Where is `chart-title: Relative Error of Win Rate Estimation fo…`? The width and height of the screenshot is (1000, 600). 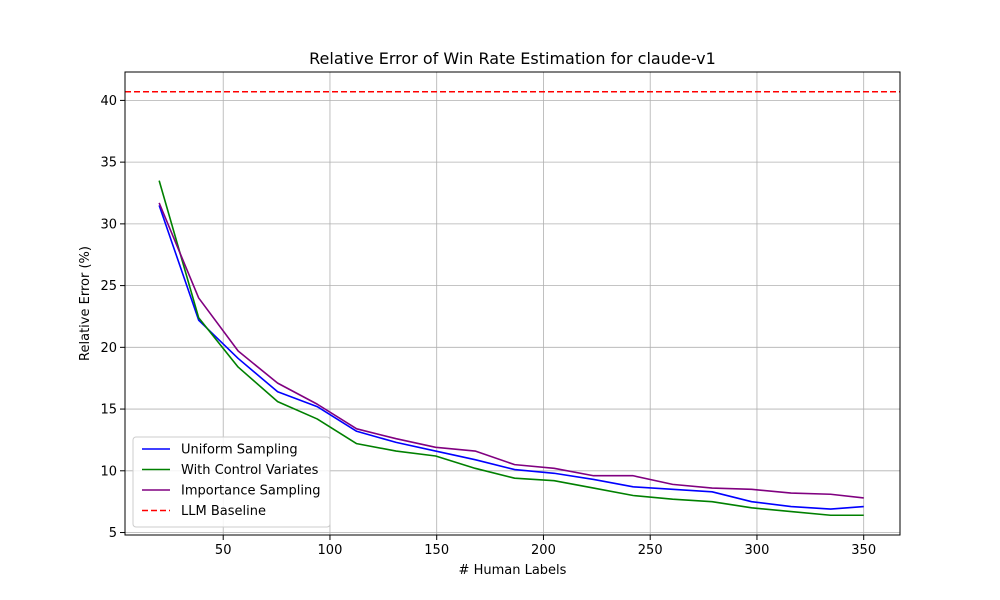
chart-title: Relative Error of Win Rate Estimation fo… is located at coordinates (512, 58).